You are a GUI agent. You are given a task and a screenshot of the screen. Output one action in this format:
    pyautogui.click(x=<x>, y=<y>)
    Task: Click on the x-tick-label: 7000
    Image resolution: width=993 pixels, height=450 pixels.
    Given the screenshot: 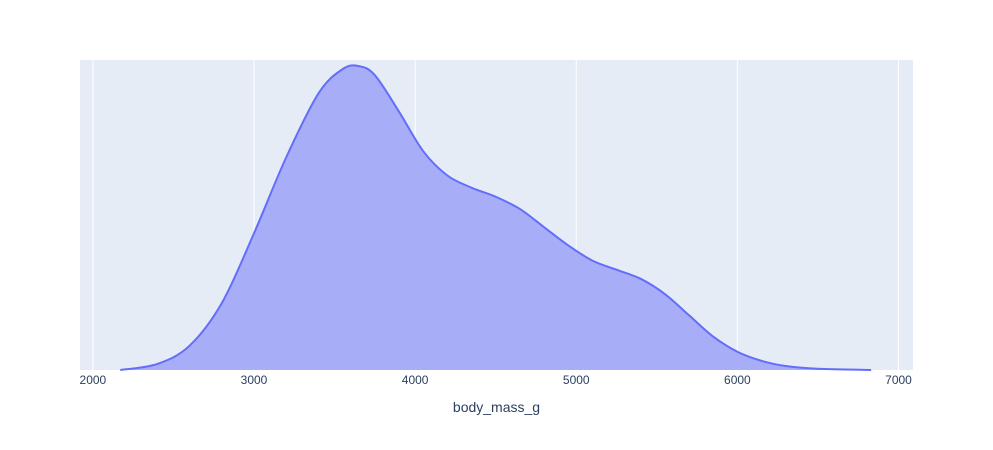 What is the action you would take?
    pyautogui.click(x=898, y=380)
    